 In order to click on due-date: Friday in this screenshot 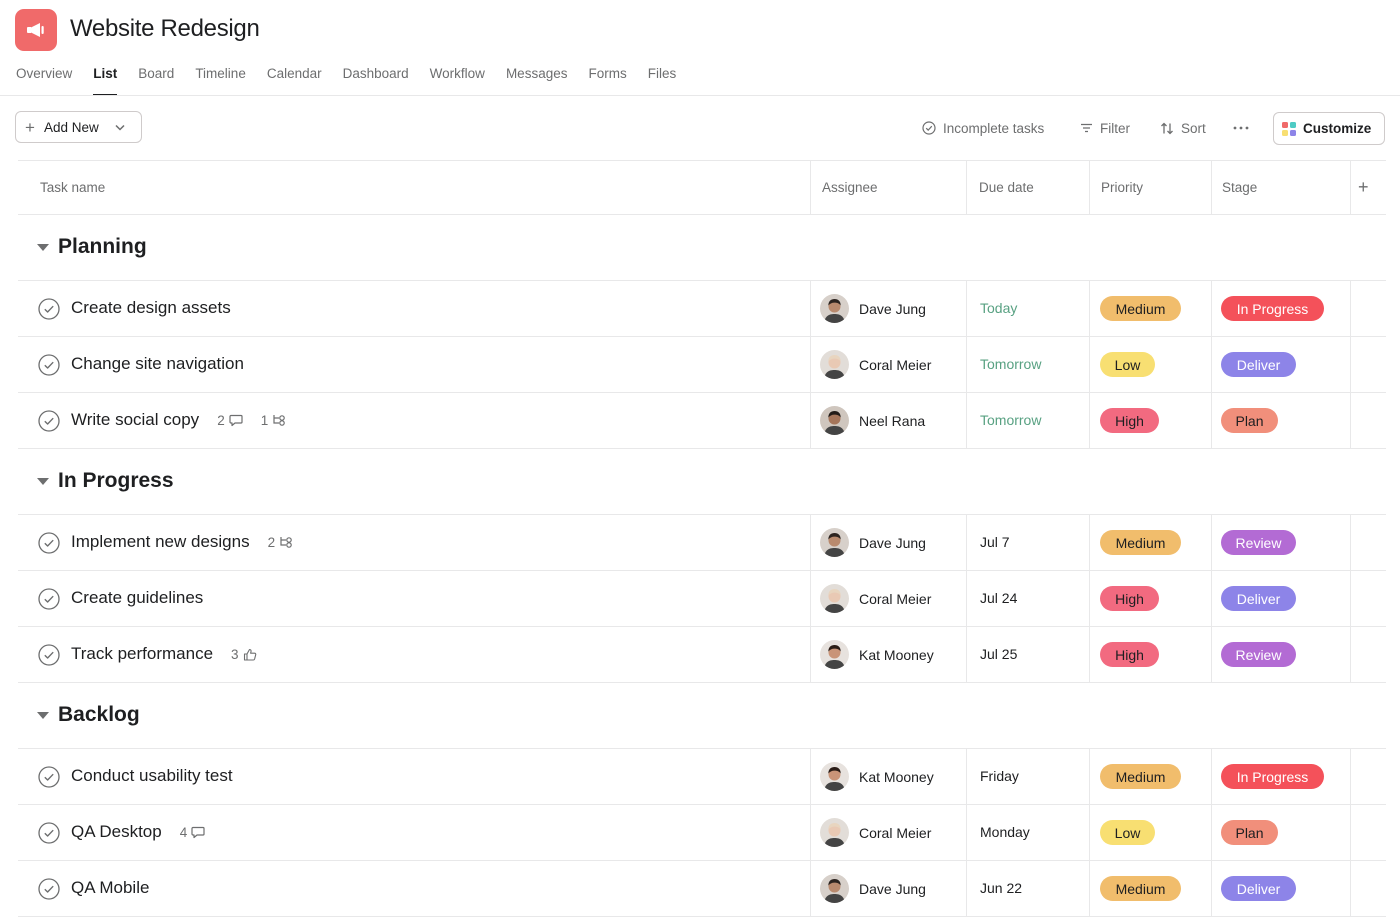, I will do `click(999, 776)`.